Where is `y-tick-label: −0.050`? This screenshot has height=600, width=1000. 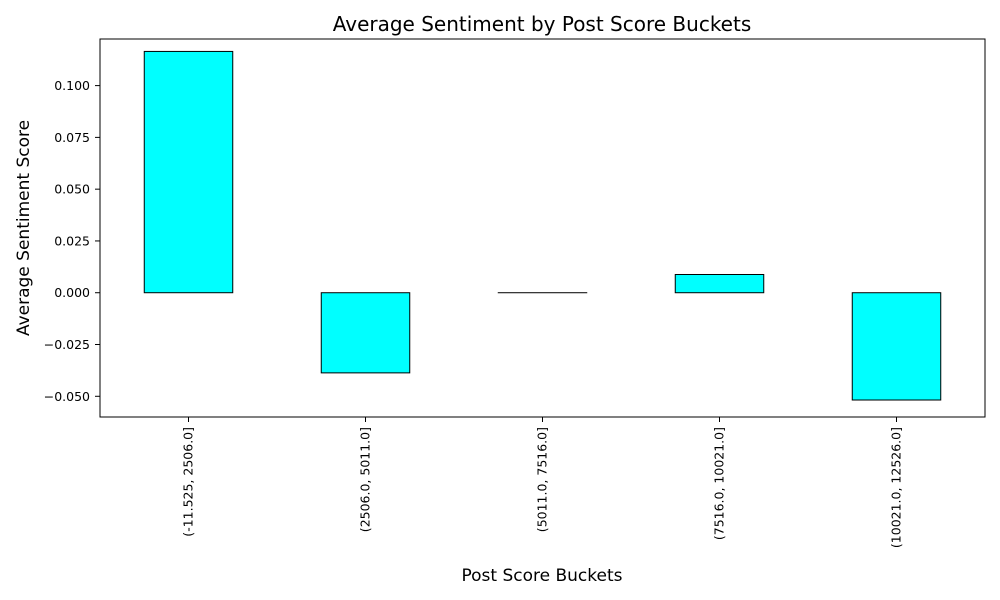
y-tick-label: −0.050 is located at coordinates (67, 396).